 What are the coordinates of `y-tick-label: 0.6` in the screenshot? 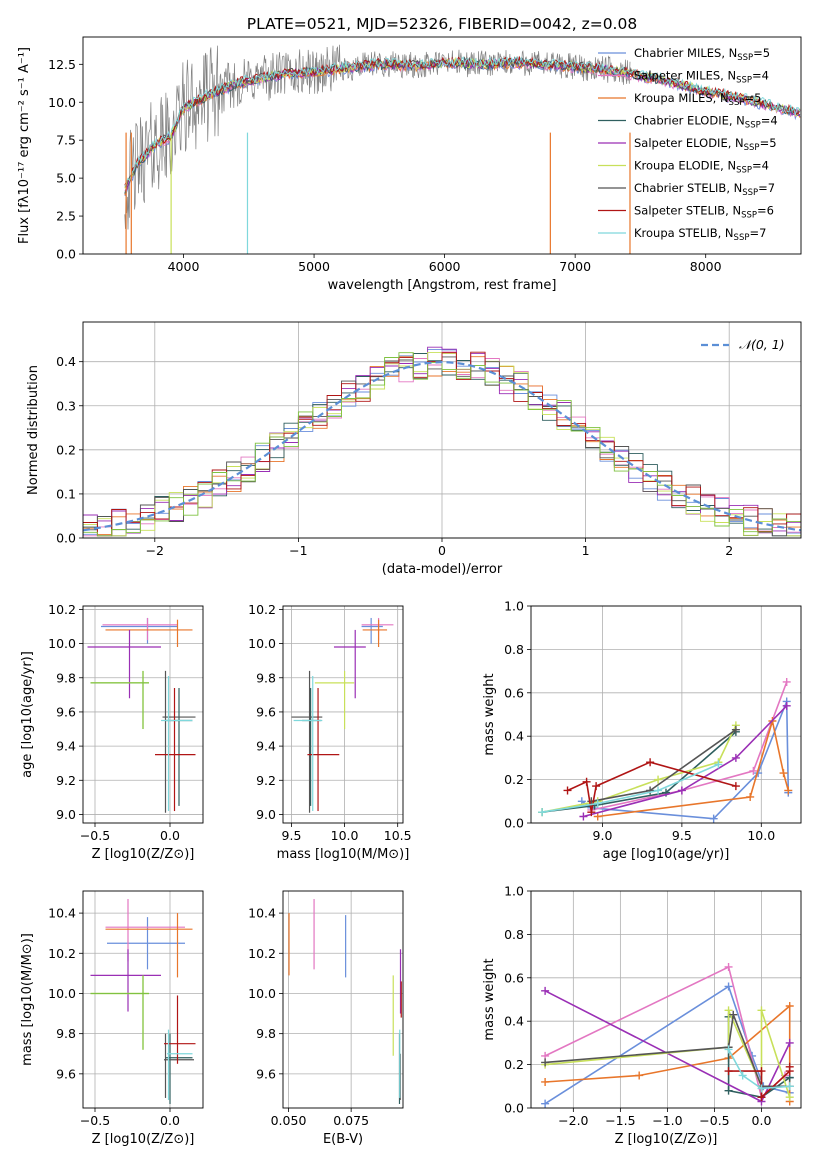 It's located at (514, 977).